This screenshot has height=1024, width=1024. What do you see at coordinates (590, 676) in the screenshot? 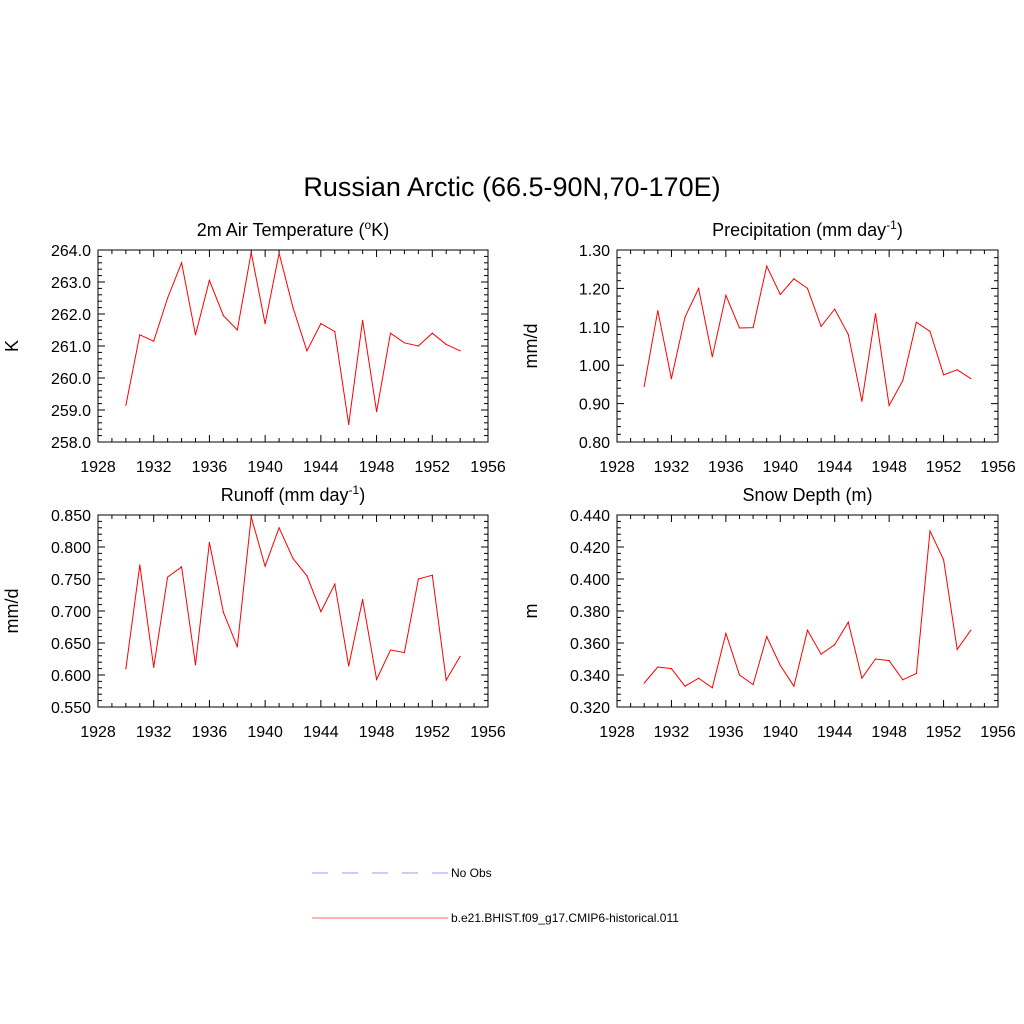
I see `y-tick-label: 0.340` at bounding box center [590, 676].